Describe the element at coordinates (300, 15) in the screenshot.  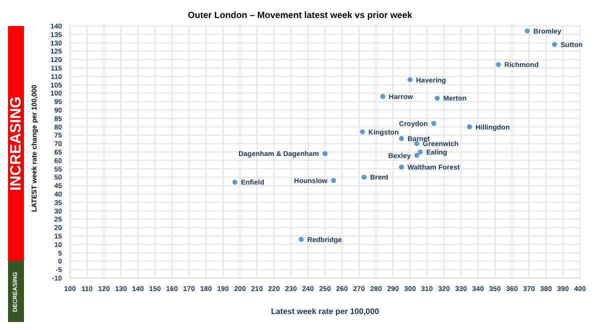
I see `chart-title: Outer London – Movement latest week vs prior week` at that location.